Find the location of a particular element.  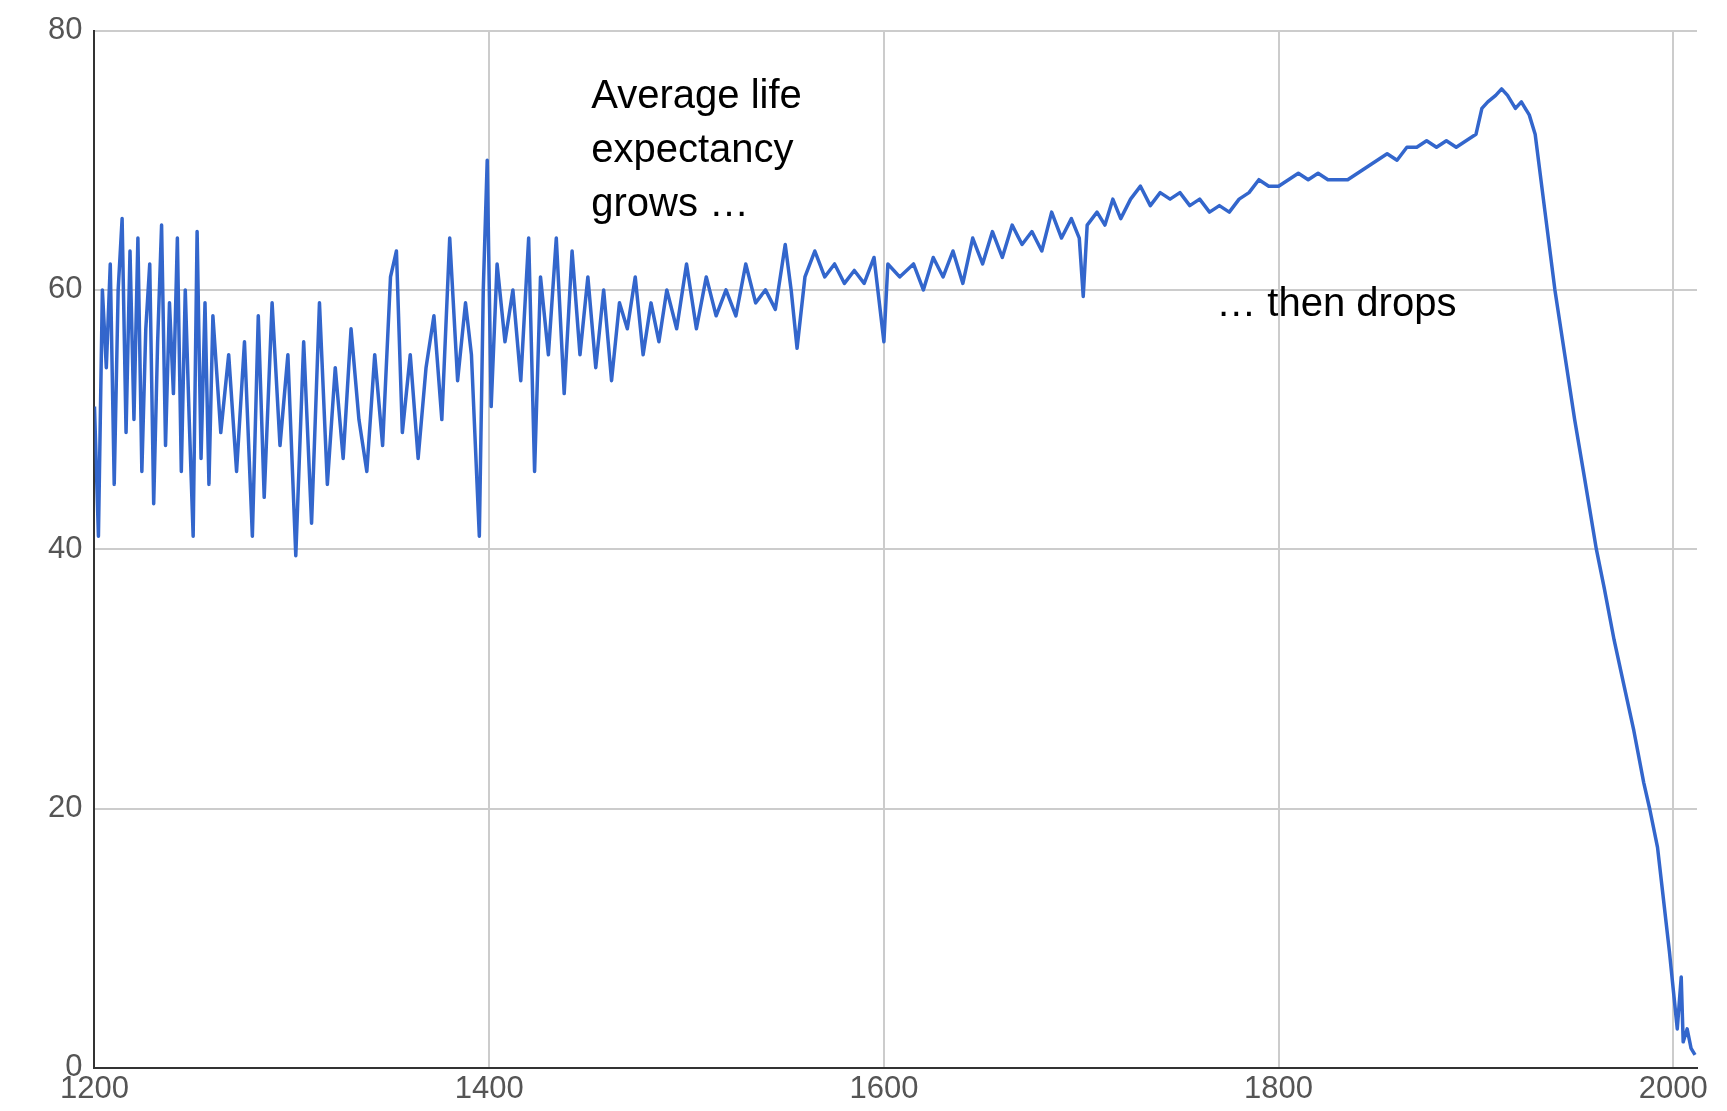

y-tick-label: 80 is located at coordinates (65, 29).